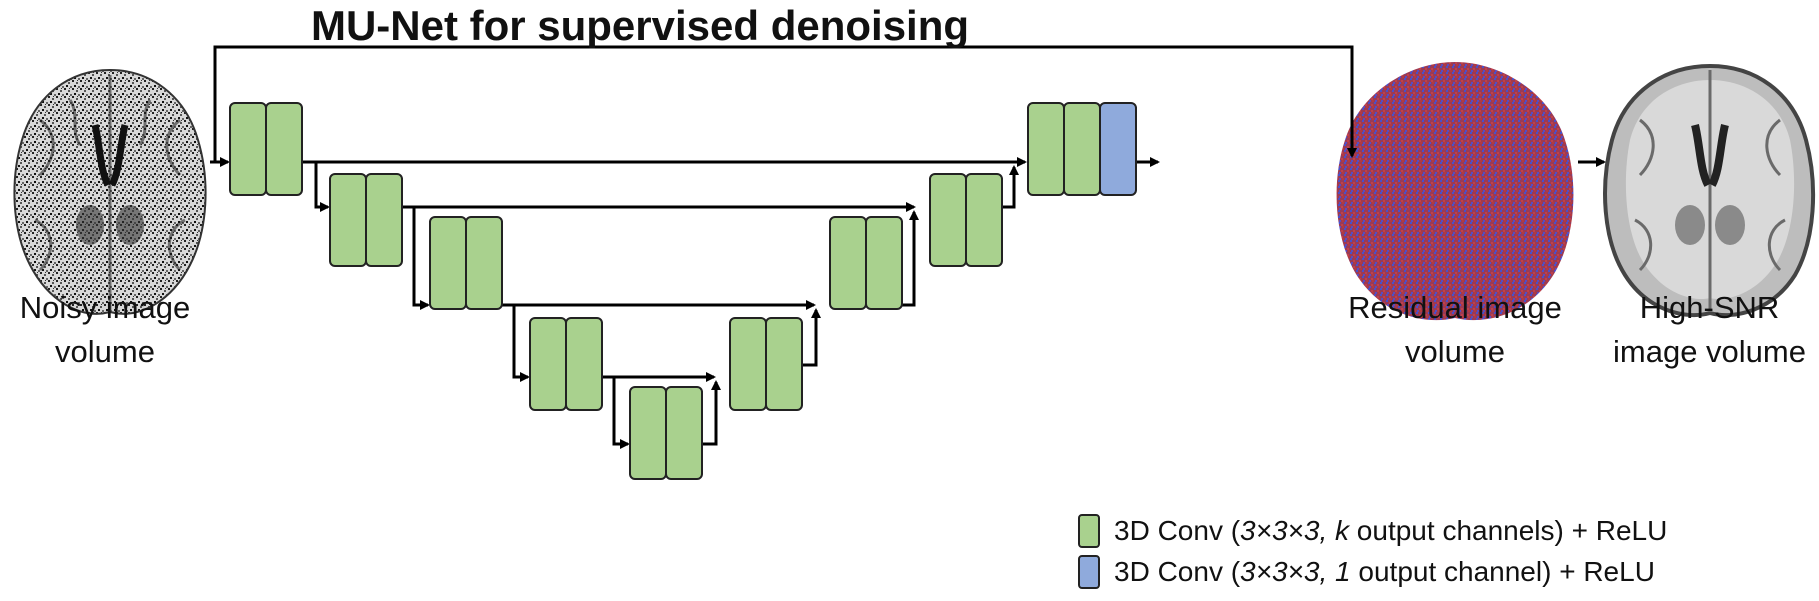 The width and height of the screenshot is (1819, 601). What do you see at coordinates (1455, 191) in the screenshot?
I see `residual-brain-image` at bounding box center [1455, 191].